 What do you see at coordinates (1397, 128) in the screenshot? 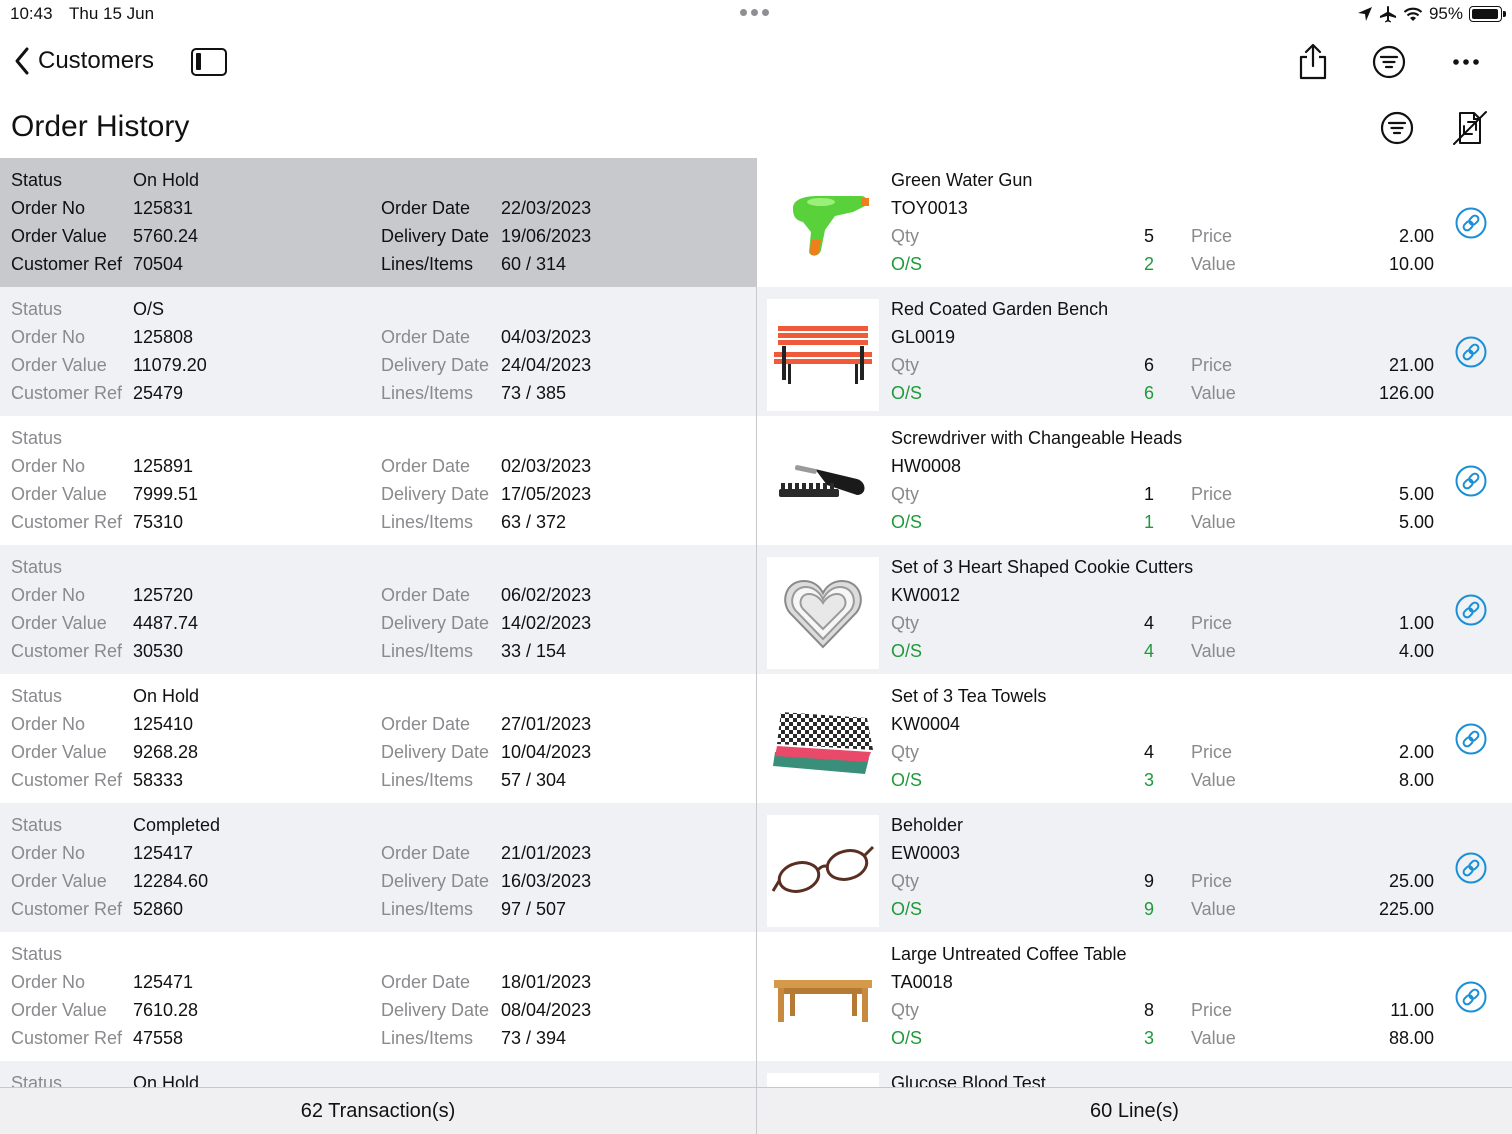
I see `order-filter-icon` at bounding box center [1397, 128].